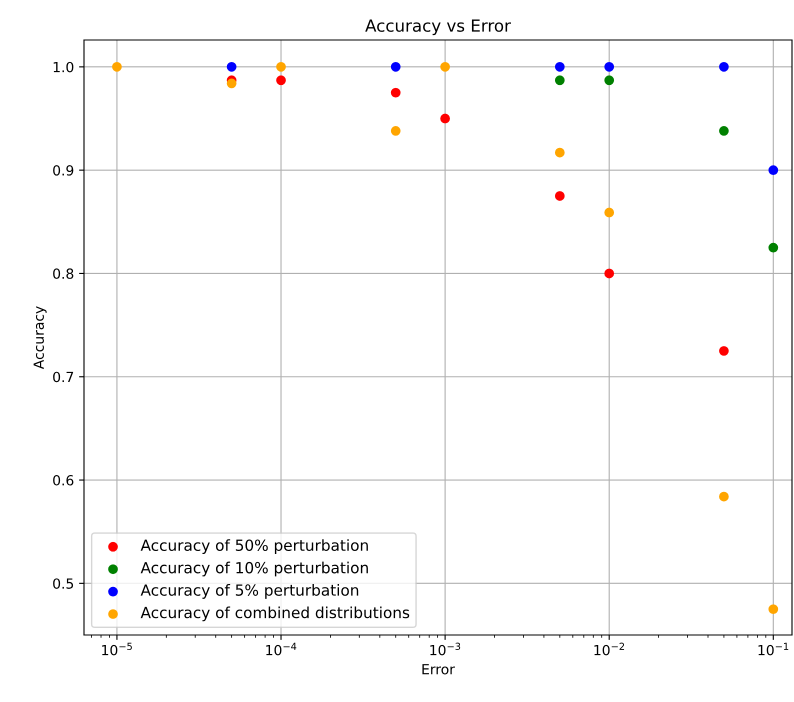 The height and width of the screenshot is (702, 794). Describe the element at coordinates (40, 338) in the screenshot. I see `y-axis-title: Accuracy` at that location.